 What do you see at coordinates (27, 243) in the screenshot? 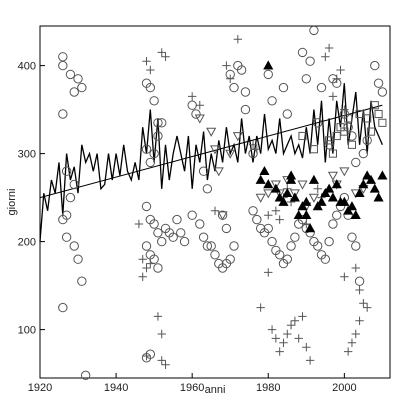
I see `y-tick-label: 200` at bounding box center [27, 243].